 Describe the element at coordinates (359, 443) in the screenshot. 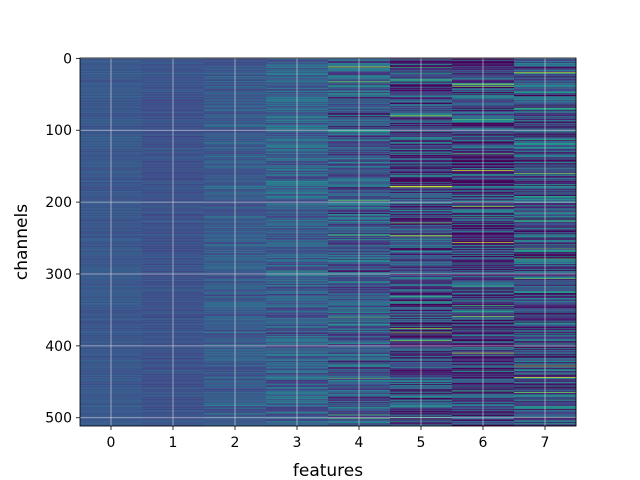

I see `x-tick-label: 4` at that location.